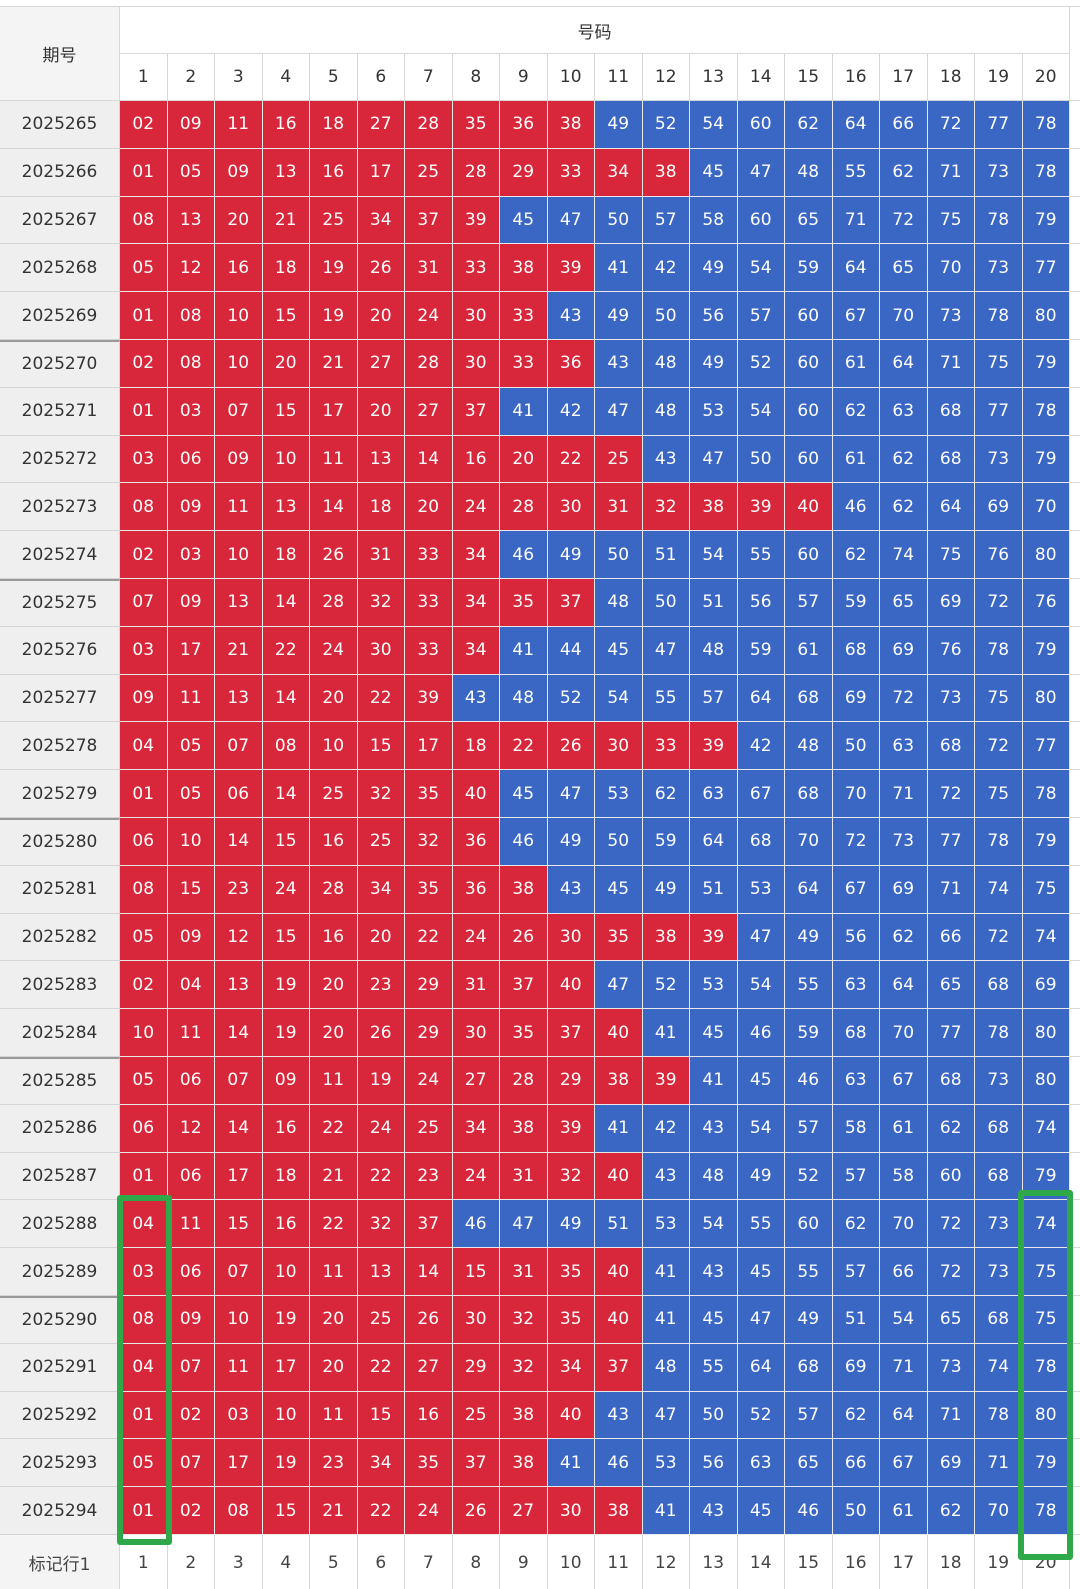  I want to click on number-cell: 46, so click(809, 1081).